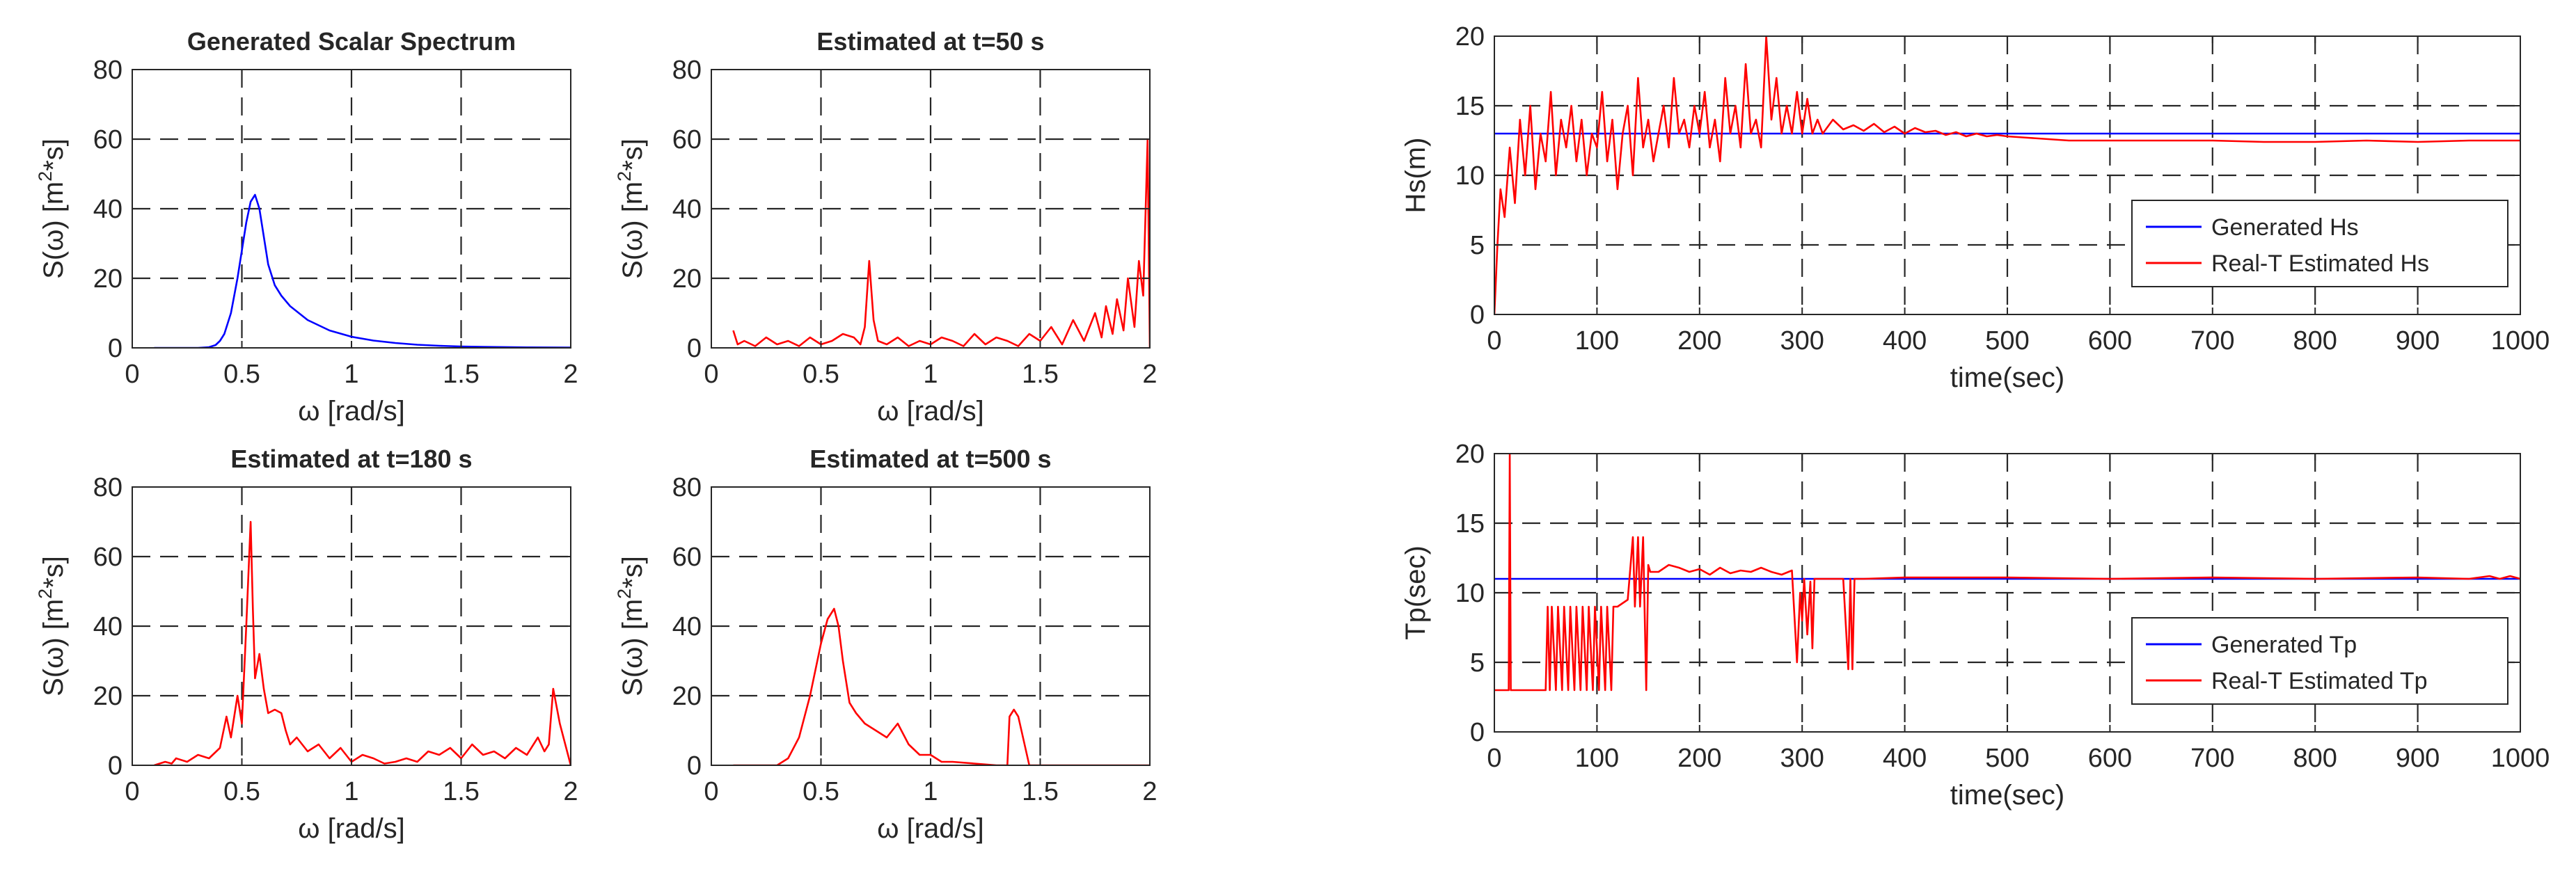 Image resolution: width=2576 pixels, height=878 pixels. I want to click on x-tick-label: 200, so click(1699, 758).